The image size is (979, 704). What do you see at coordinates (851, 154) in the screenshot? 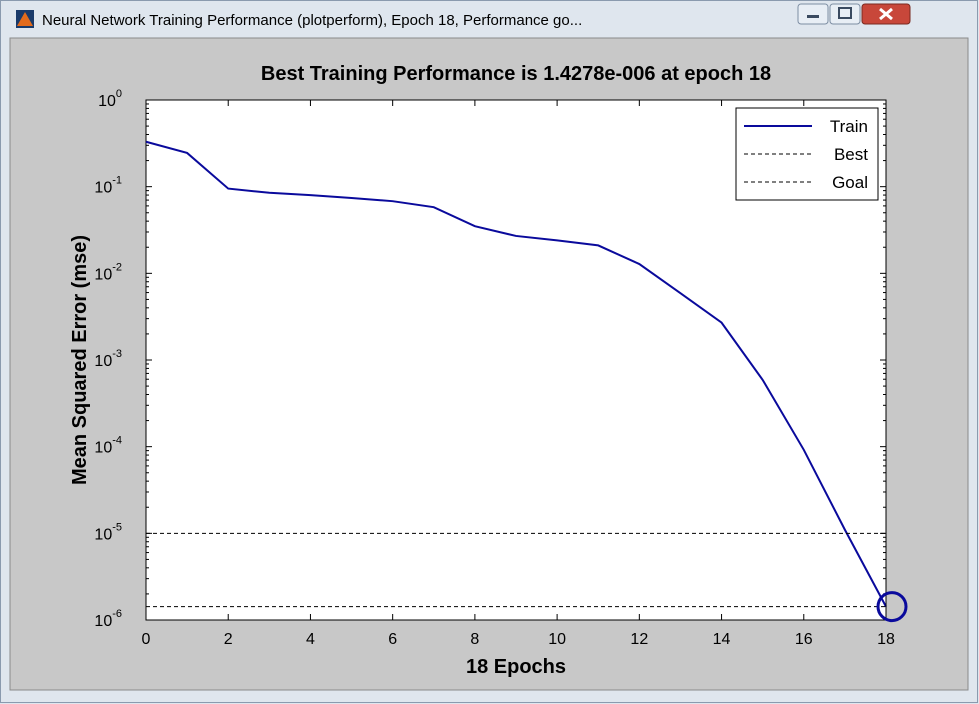
I see `legend-label: Best` at bounding box center [851, 154].